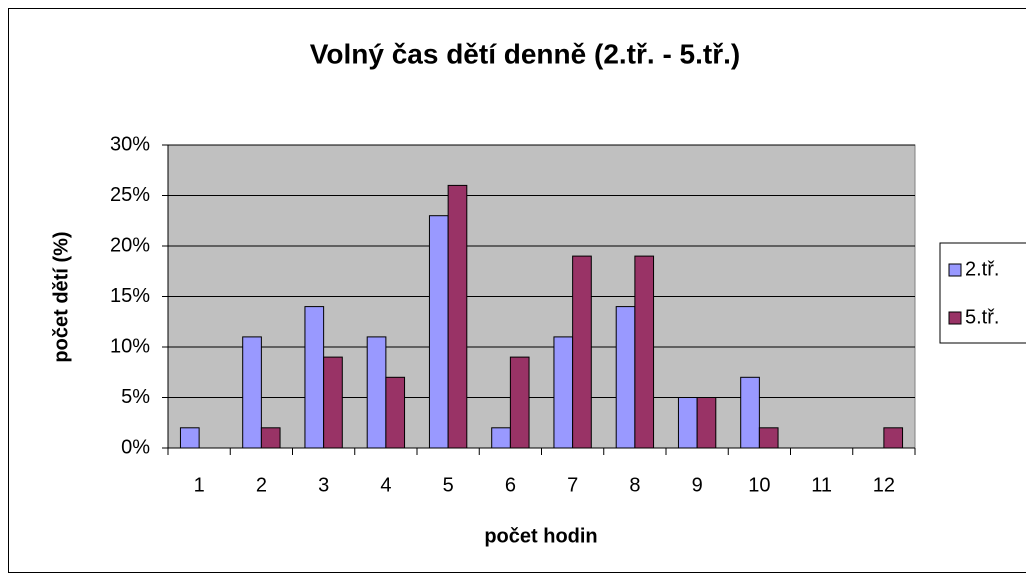 This screenshot has width=1026, height=581. What do you see at coordinates (982, 269) in the screenshot?
I see `legend-label: 2.tř.` at bounding box center [982, 269].